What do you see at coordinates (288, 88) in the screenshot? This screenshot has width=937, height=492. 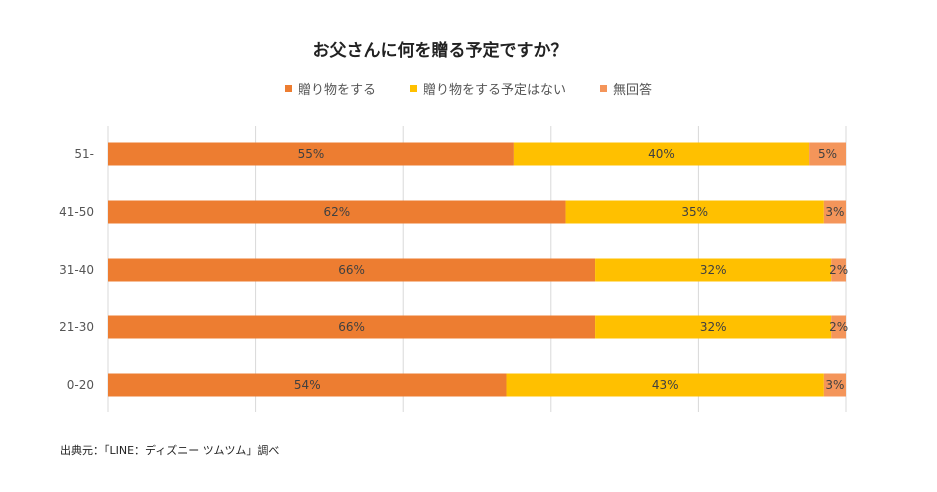 I see `legend-swatch-give-gift` at bounding box center [288, 88].